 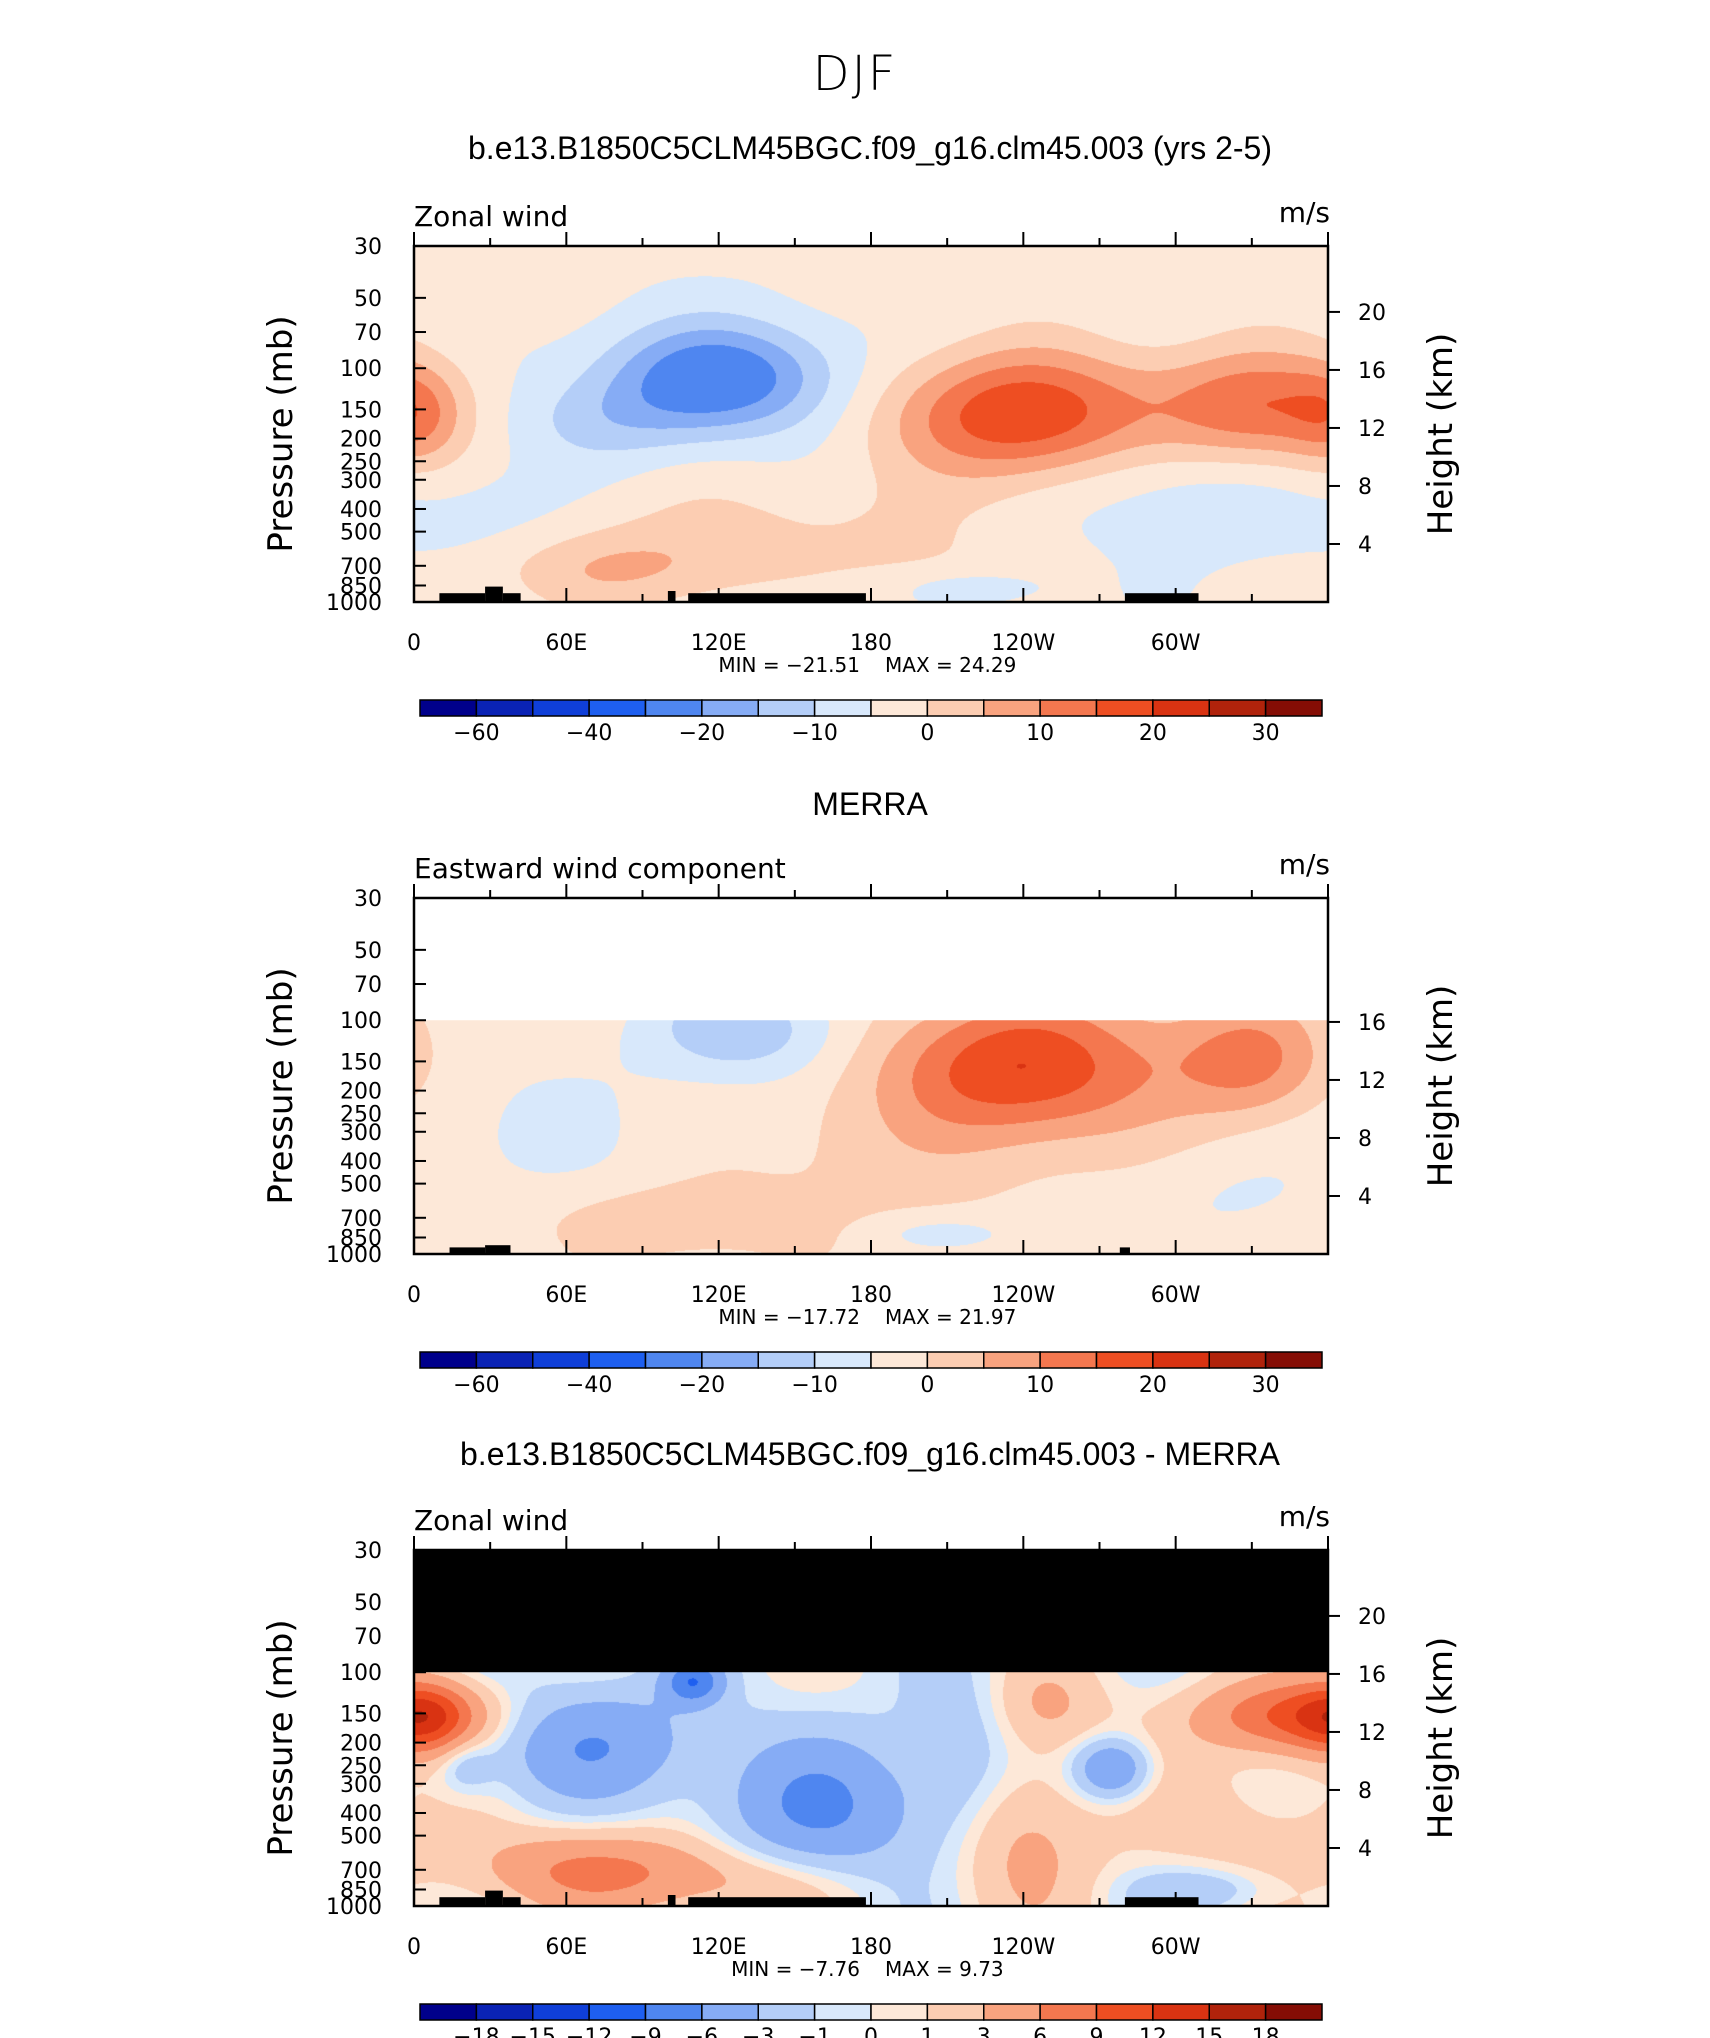 What do you see at coordinates (589, 1385) in the screenshot?
I see `colorbar-label: −40` at bounding box center [589, 1385].